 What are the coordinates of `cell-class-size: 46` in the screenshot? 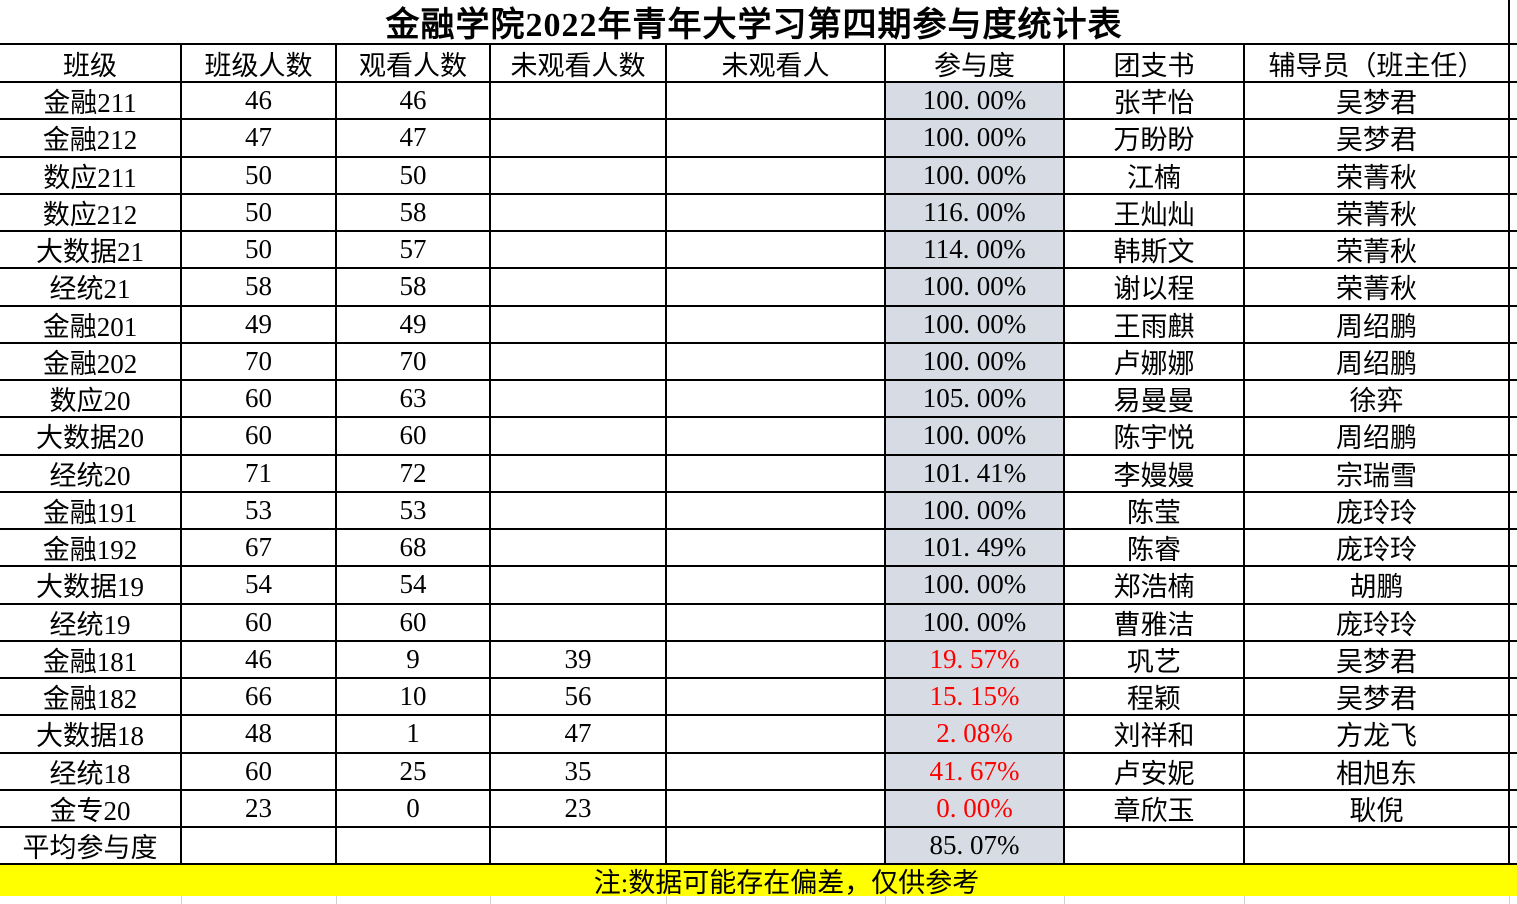 It's located at (259, 101).